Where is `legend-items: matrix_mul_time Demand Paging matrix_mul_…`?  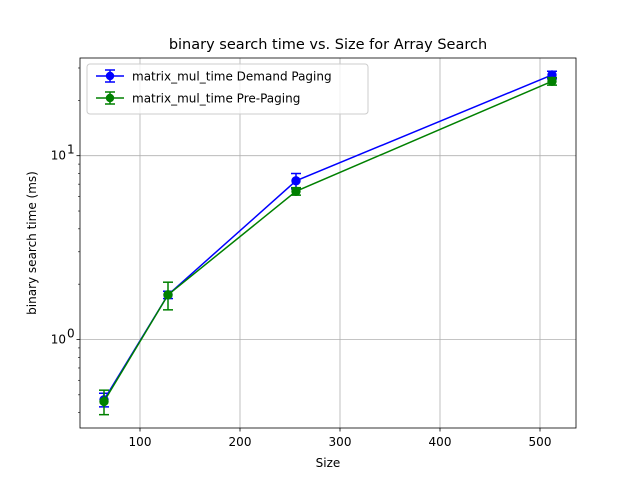
legend-items: matrix_mul_time Demand Paging matrix_mul_… is located at coordinates (214, 87).